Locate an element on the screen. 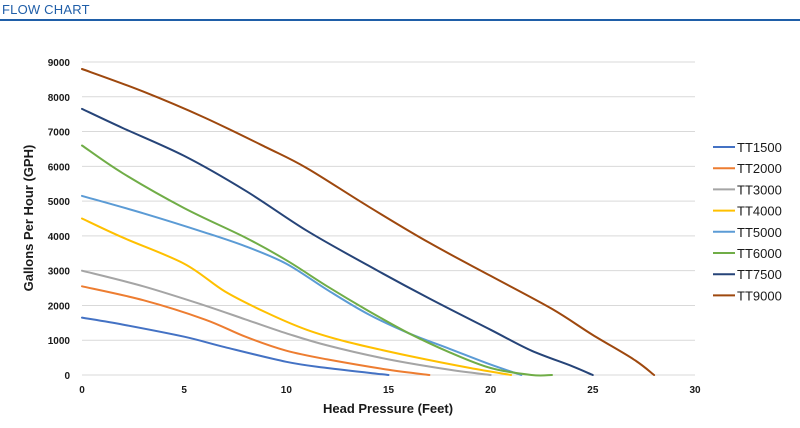  header-divider is located at coordinates (400, 20).